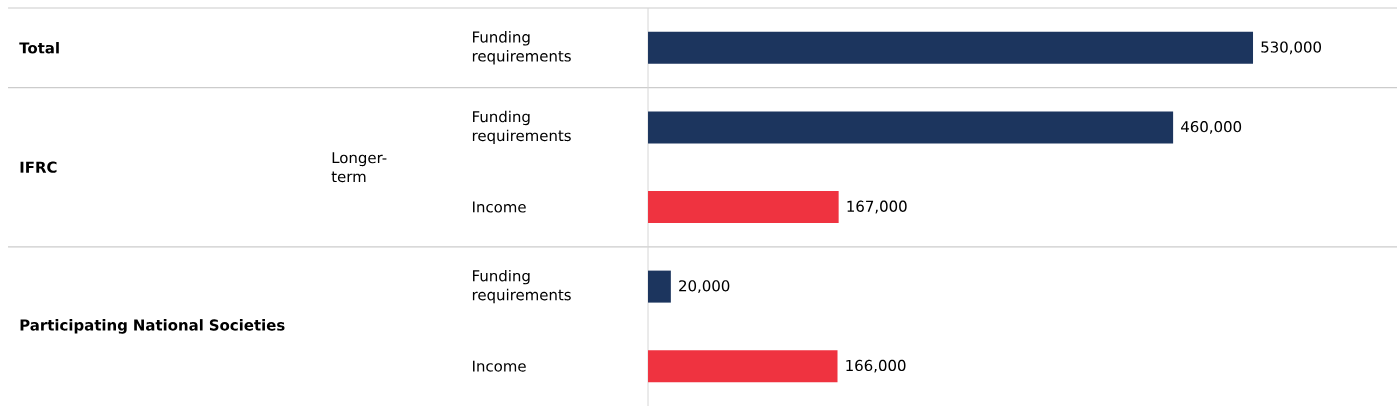  I want to click on data-label: 167,000, so click(877, 207).